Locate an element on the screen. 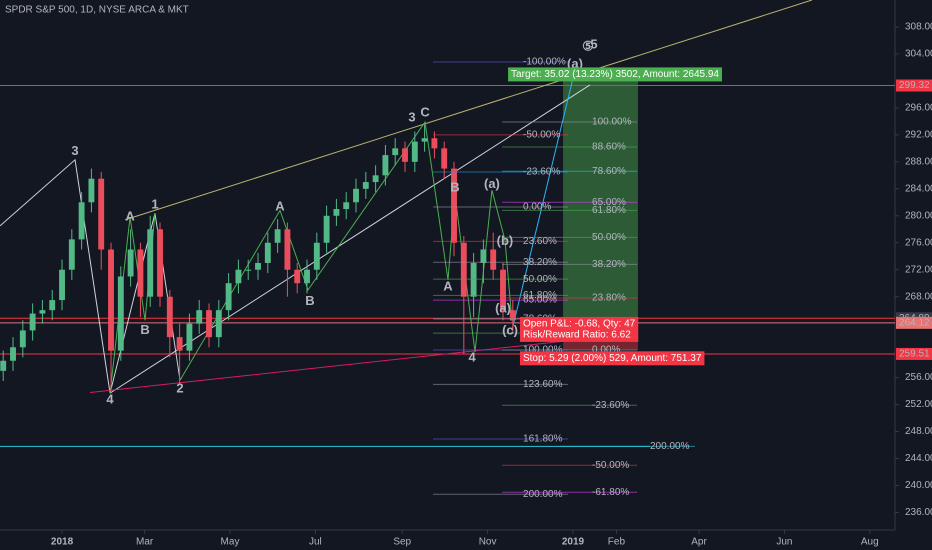 The image size is (932, 550). wave-label: 5 is located at coordinates (593, 44).